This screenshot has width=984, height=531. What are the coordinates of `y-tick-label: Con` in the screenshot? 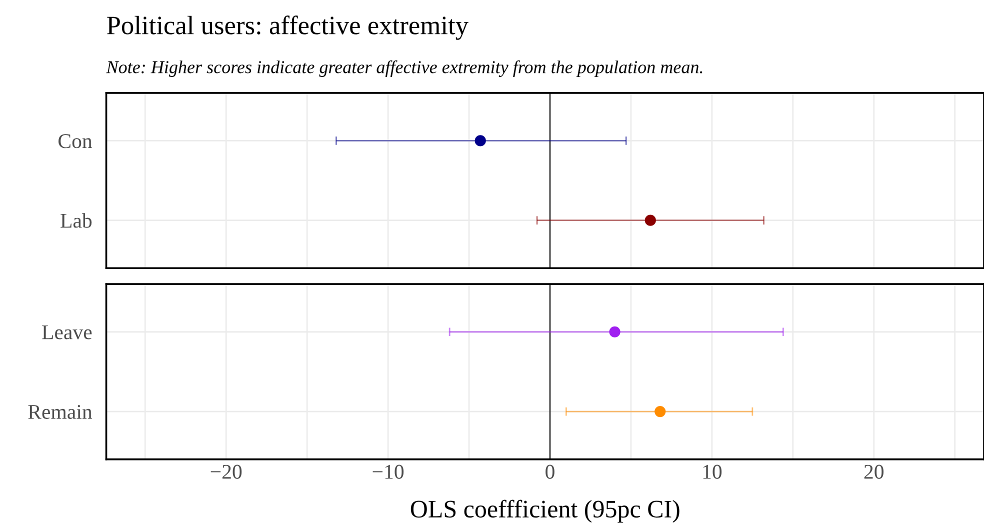 It's located at (75, 141).